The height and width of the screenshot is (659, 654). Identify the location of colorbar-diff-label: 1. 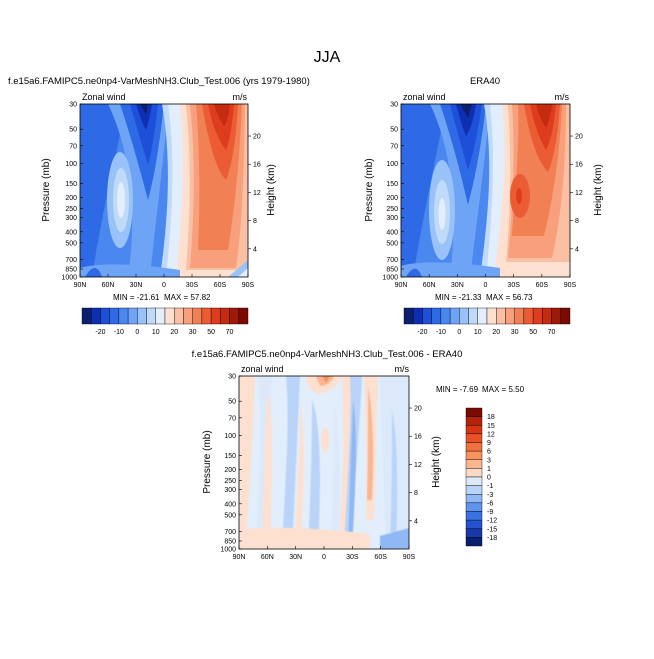
(489, 469).